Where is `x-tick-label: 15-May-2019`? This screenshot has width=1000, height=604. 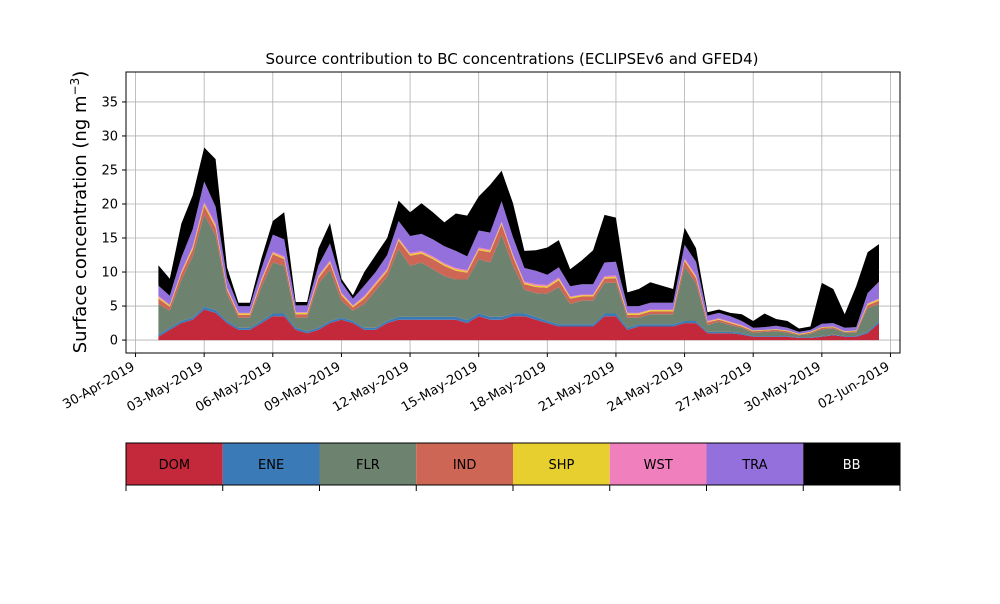
x-tick-label: 15-May-2019 is located at coordinates (440, 387).